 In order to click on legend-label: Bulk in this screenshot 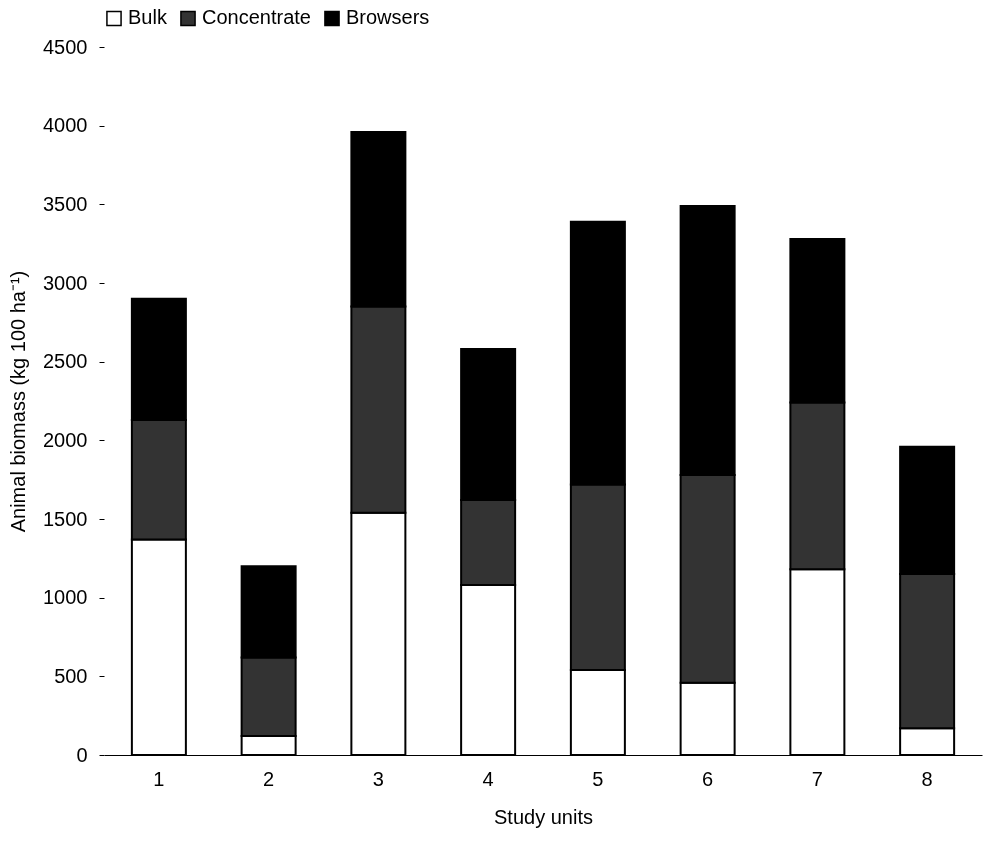, I will do `click(148, 17)`.